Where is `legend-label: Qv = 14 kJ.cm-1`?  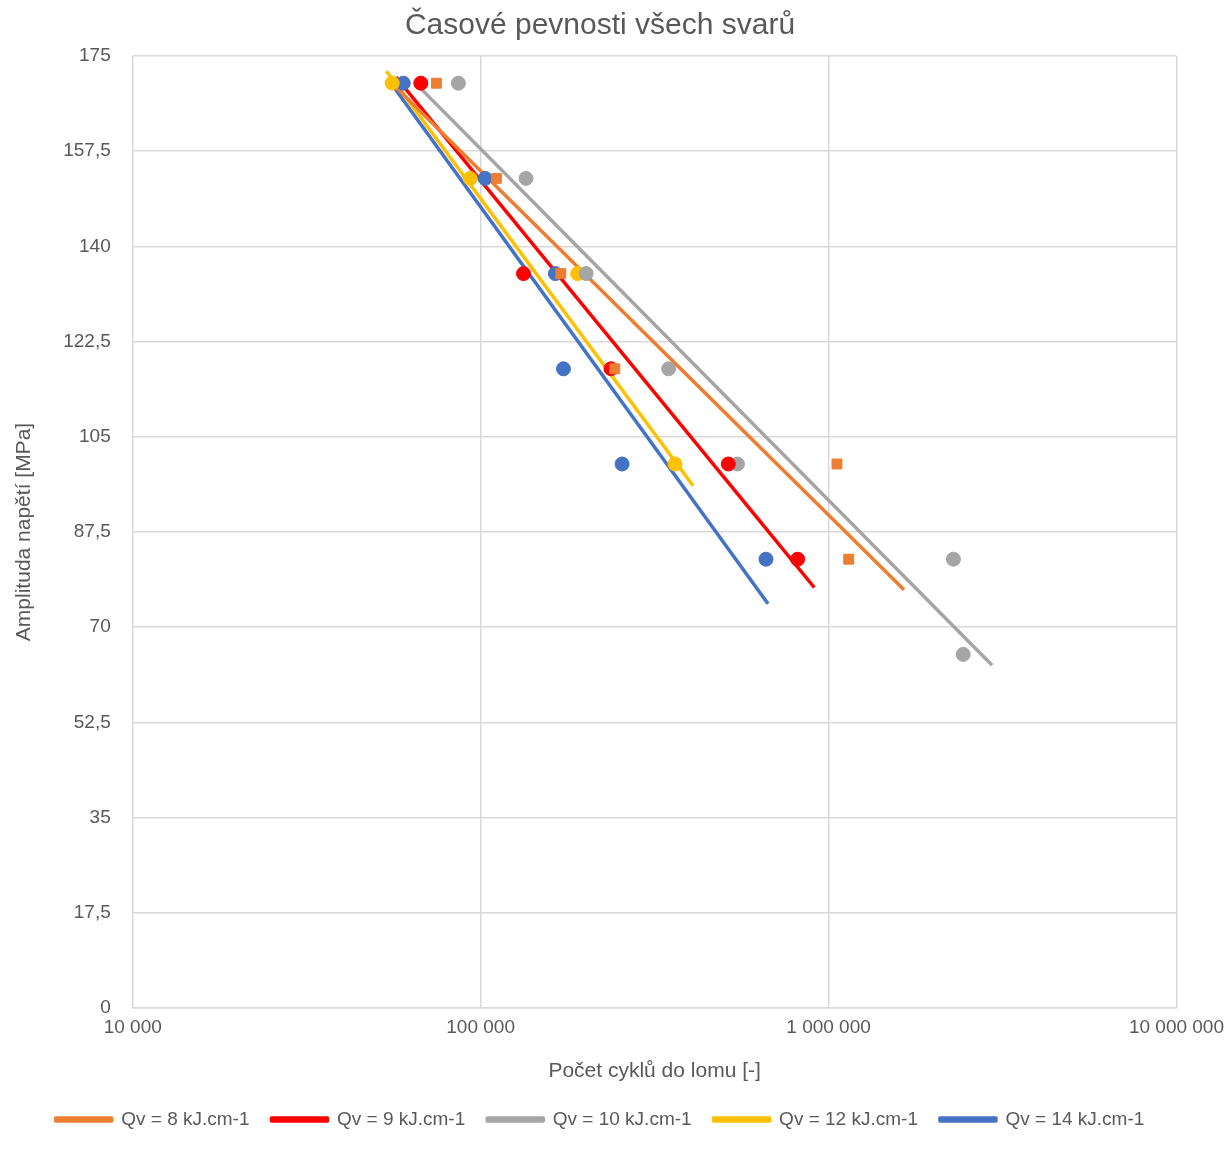
legend-label: Qv = 14 kJ.cm-1 is located at coordinates (1075, 1118).